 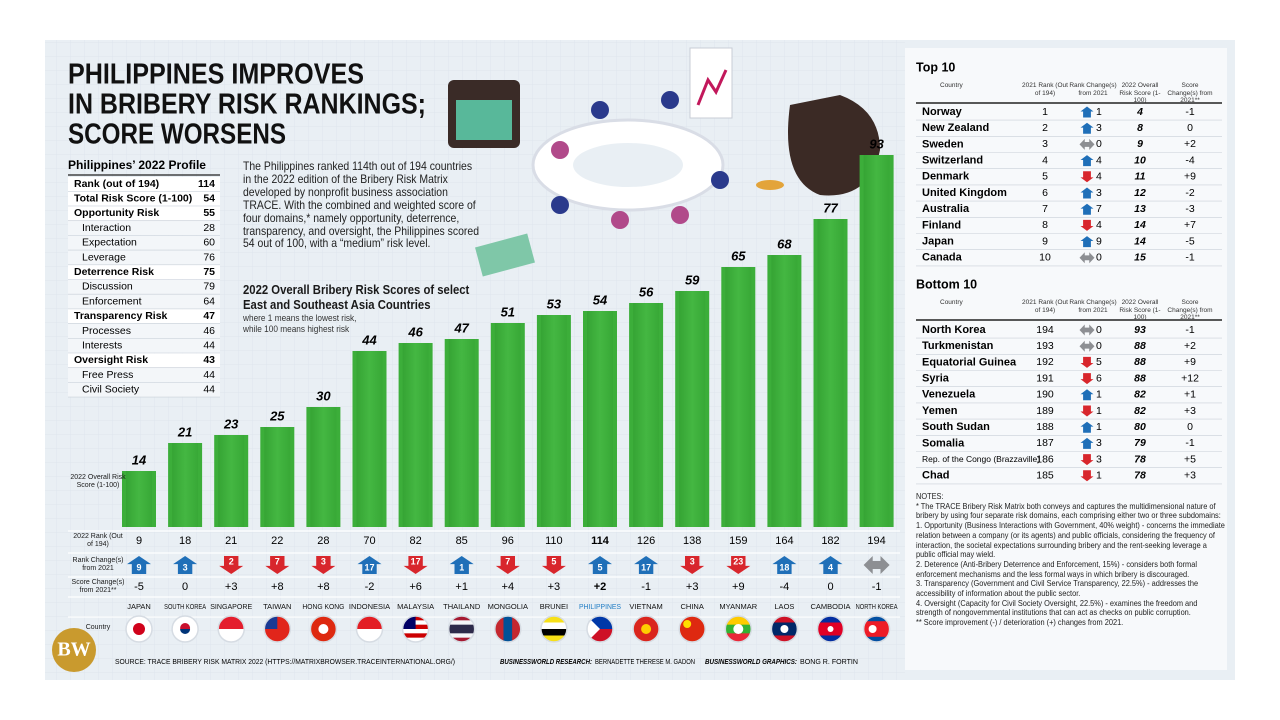 What do you see at coordinates (104, 257) in the screenshot?
I see `profile-label: Leverage` at bounding box center [104, 257].